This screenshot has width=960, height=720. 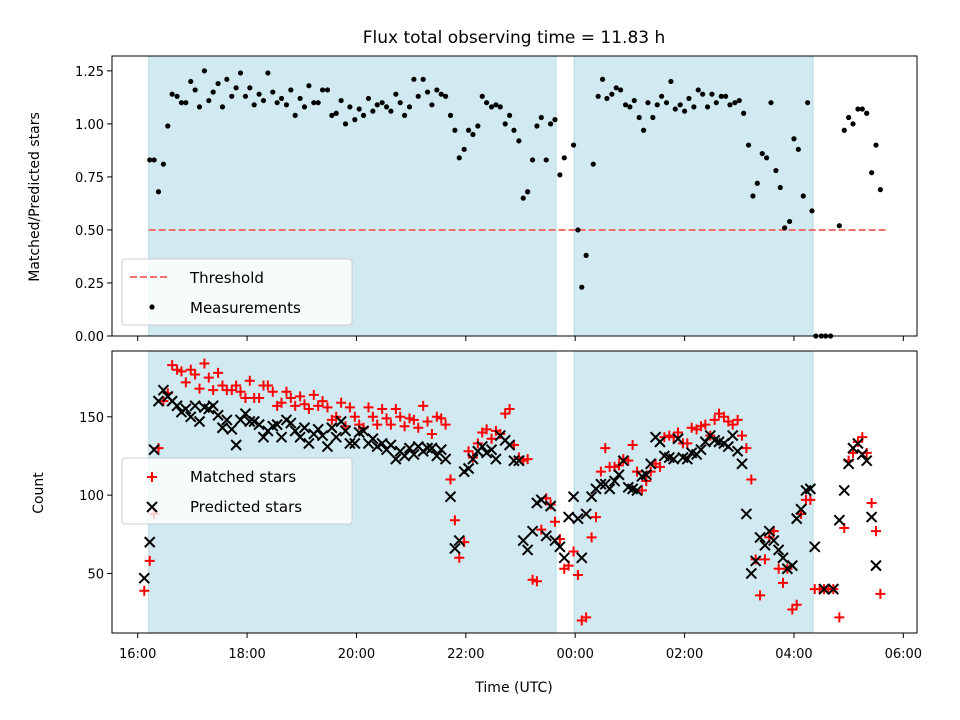 What do you see at coordinates (693, 492) in the screenshot?
I see `shaded-interval` at bounding box center [693, 492].